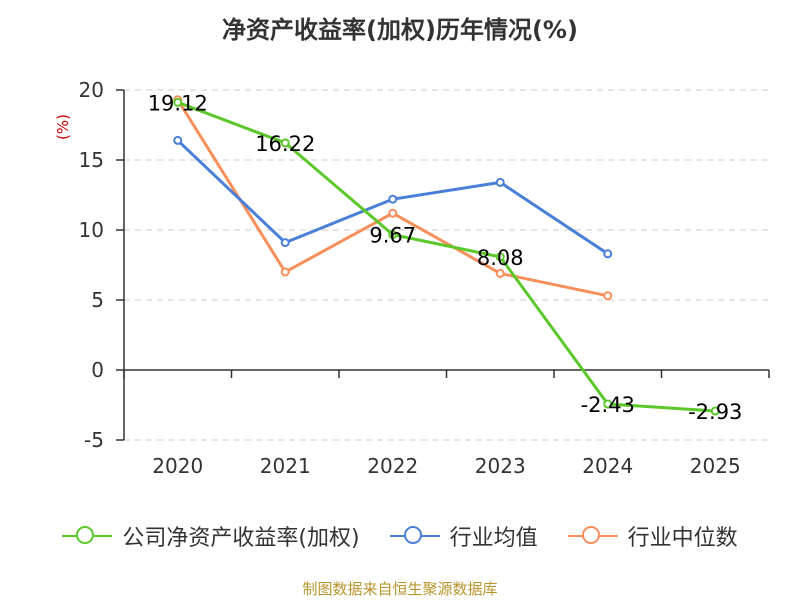  I want to click on y-tick-label: 5, so click(97, 300).